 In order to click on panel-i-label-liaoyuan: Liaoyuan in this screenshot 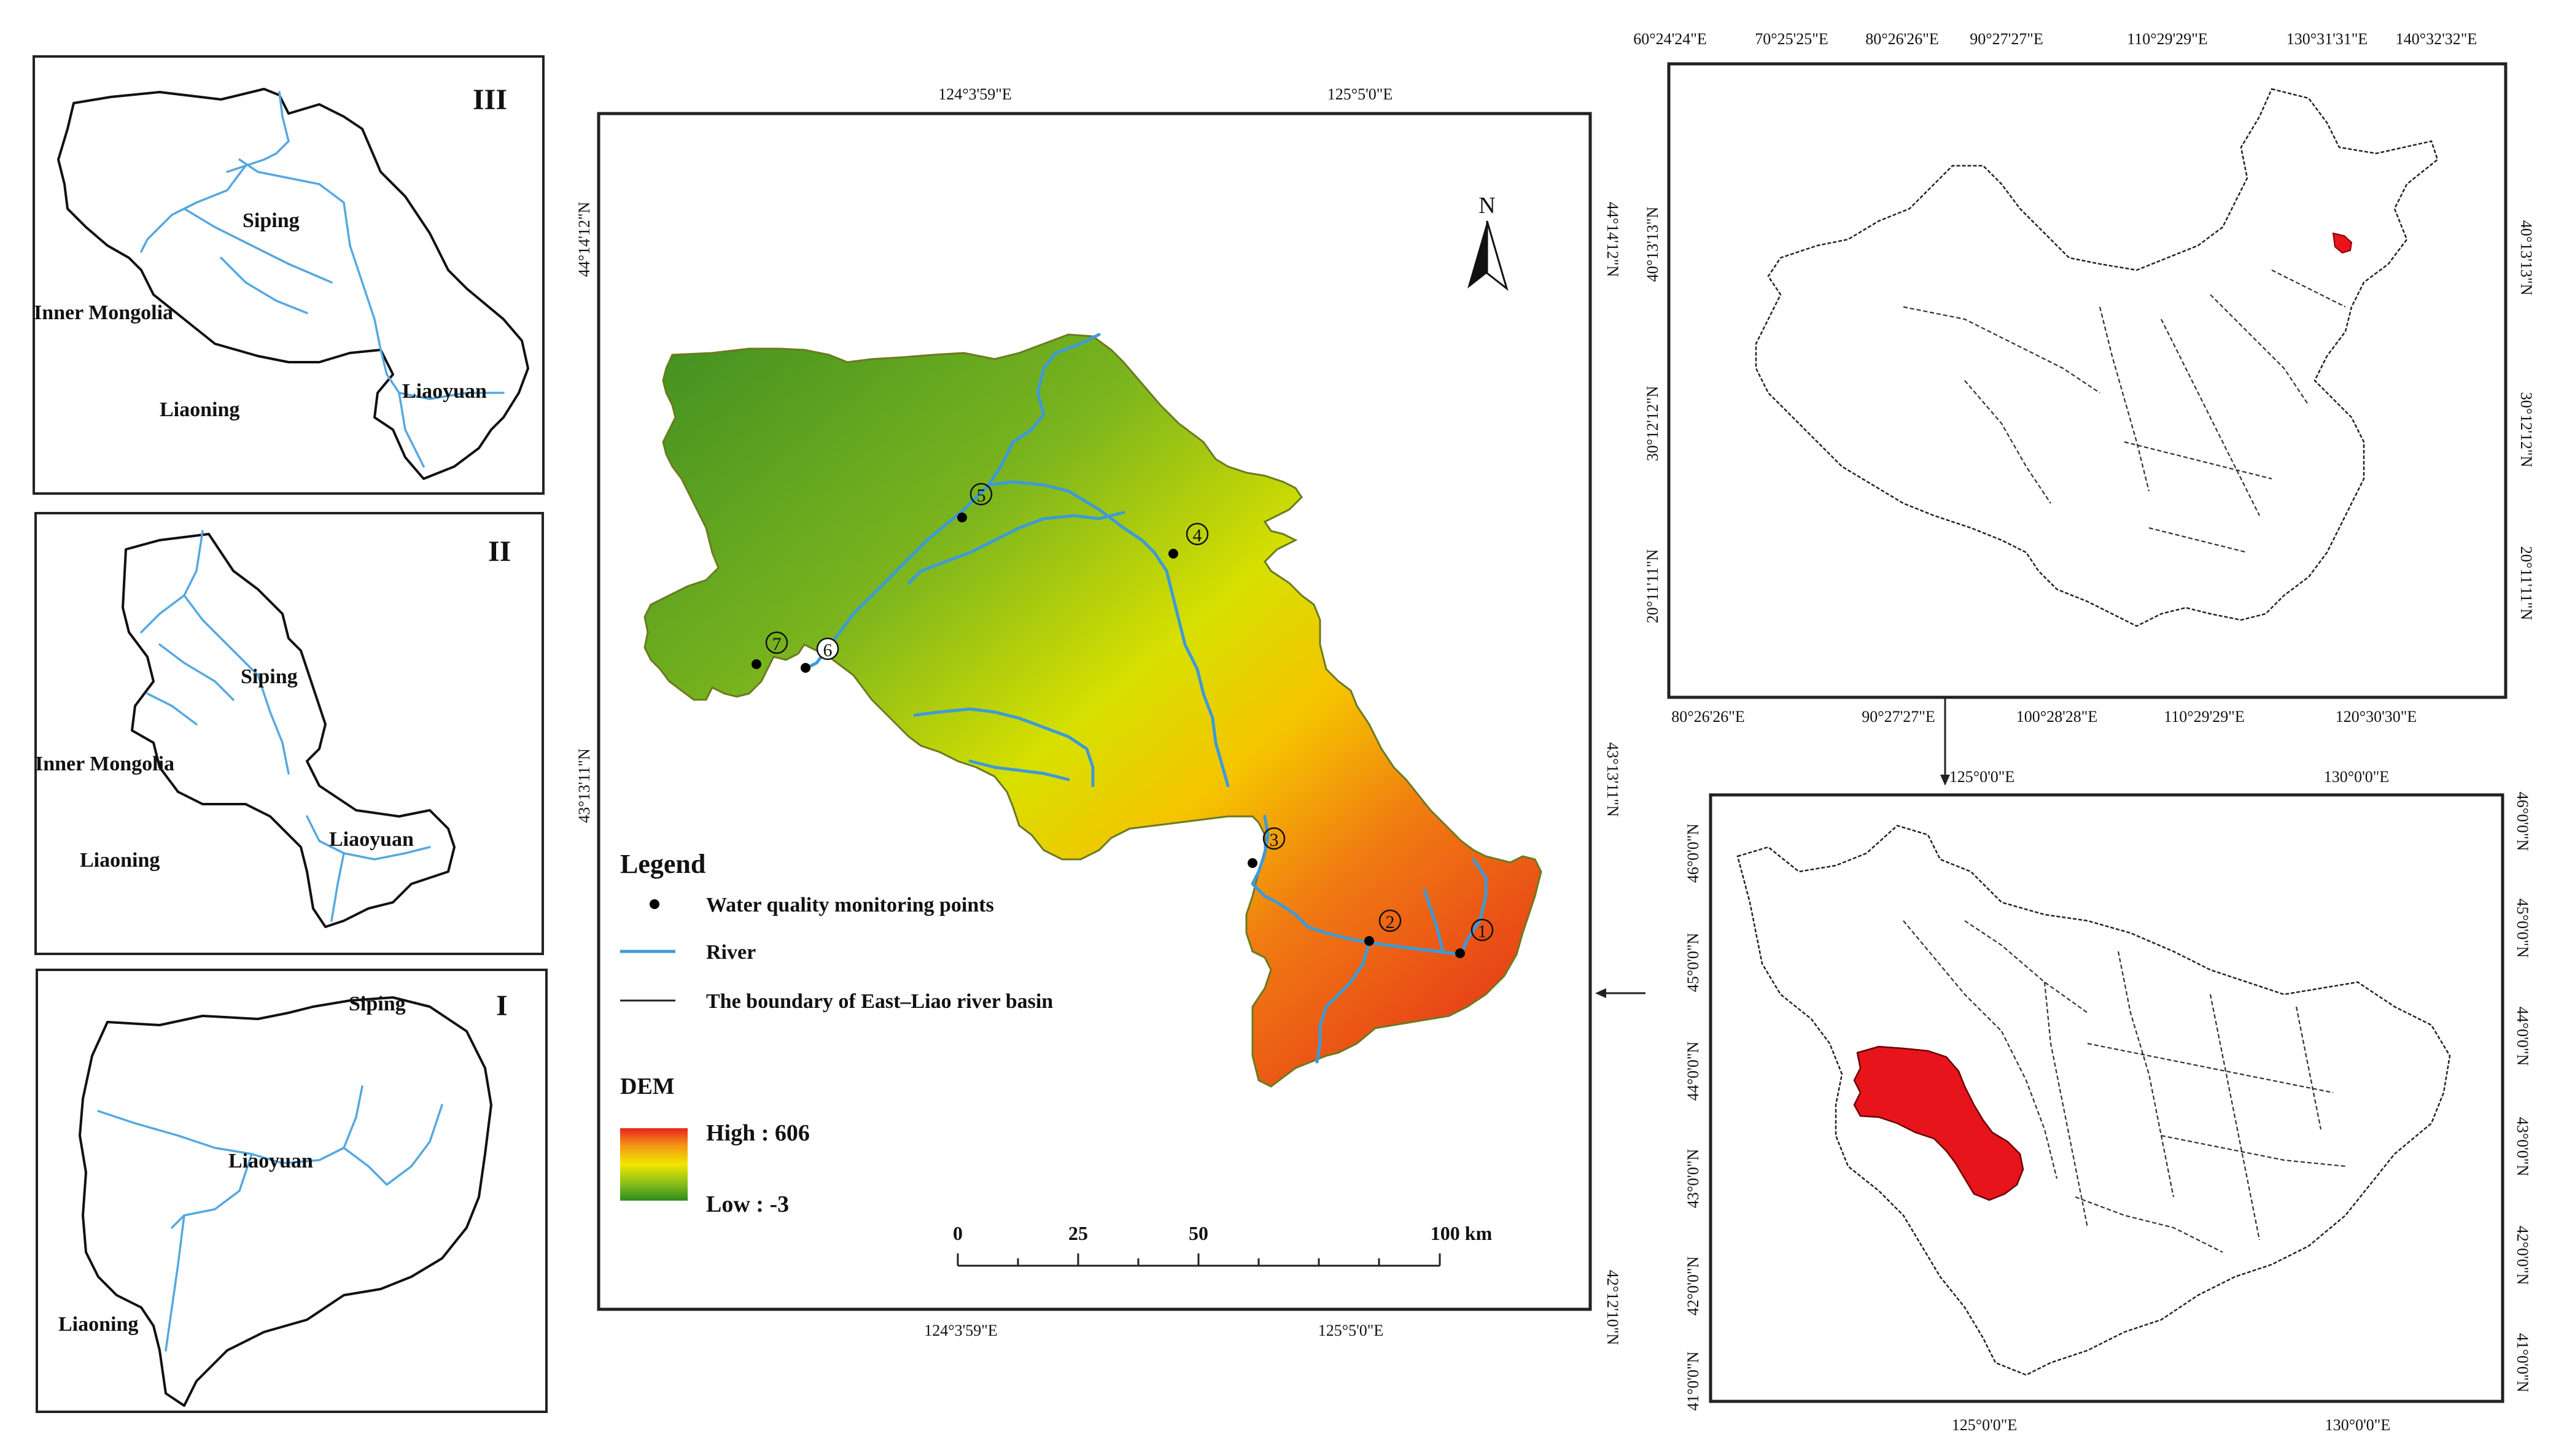, I will do `click(270, 1161)`.